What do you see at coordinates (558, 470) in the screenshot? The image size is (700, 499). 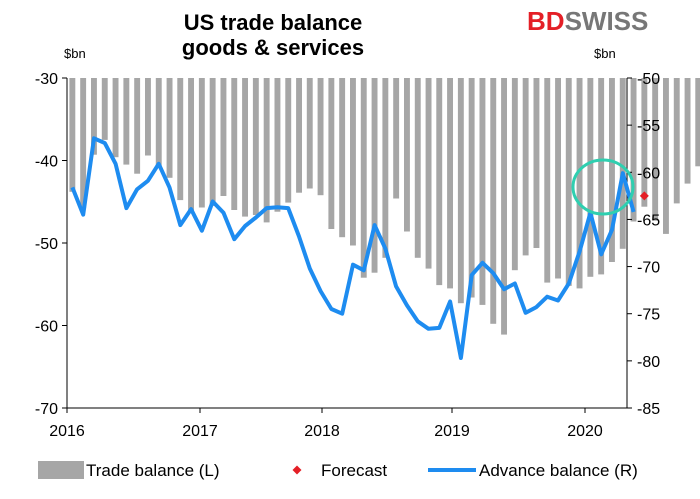 I see `legend-label-advance: Advance balance (R)` at bounding box center [558, 470].